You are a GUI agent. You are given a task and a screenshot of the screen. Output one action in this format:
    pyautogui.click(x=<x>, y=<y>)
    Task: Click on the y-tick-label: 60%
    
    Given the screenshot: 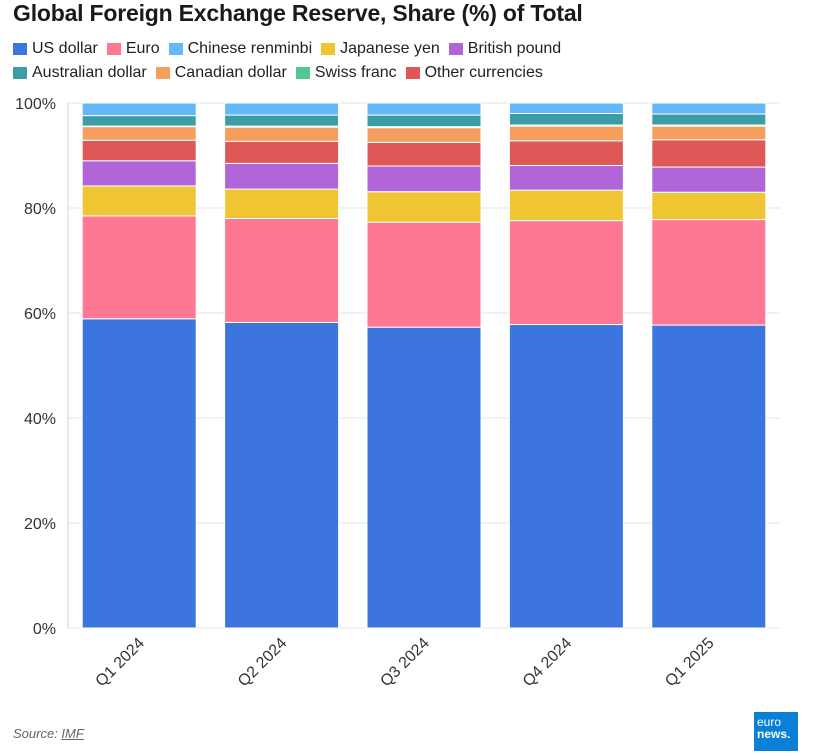 What is the action you would take?
    pyautogui.click(x=40, y=314)
    